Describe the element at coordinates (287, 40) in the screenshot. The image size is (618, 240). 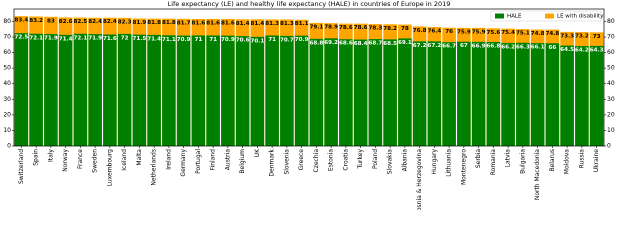
I see `value-label: 70.7` at that location.